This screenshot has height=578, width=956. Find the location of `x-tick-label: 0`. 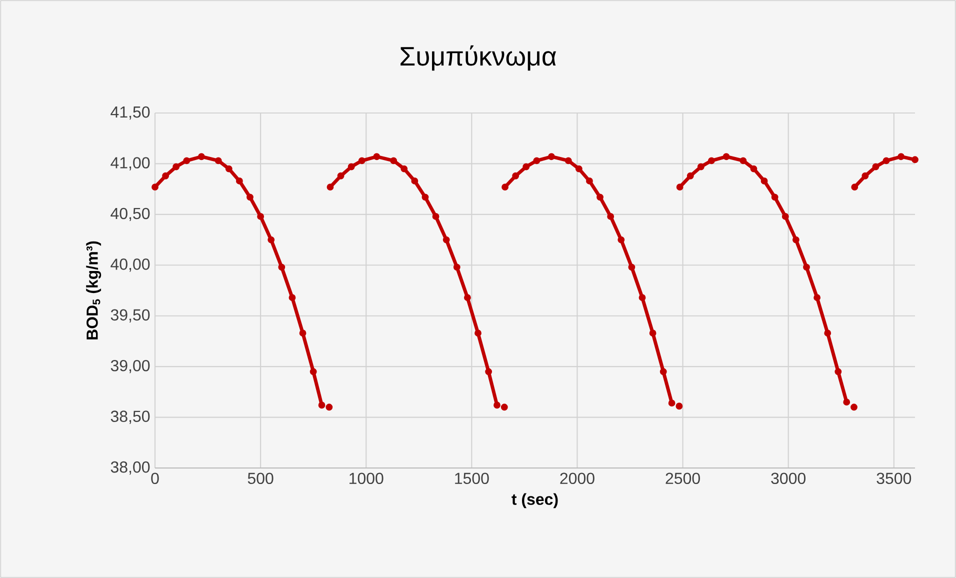

x-tick-label: 0 is located at coordinates (155, 478).